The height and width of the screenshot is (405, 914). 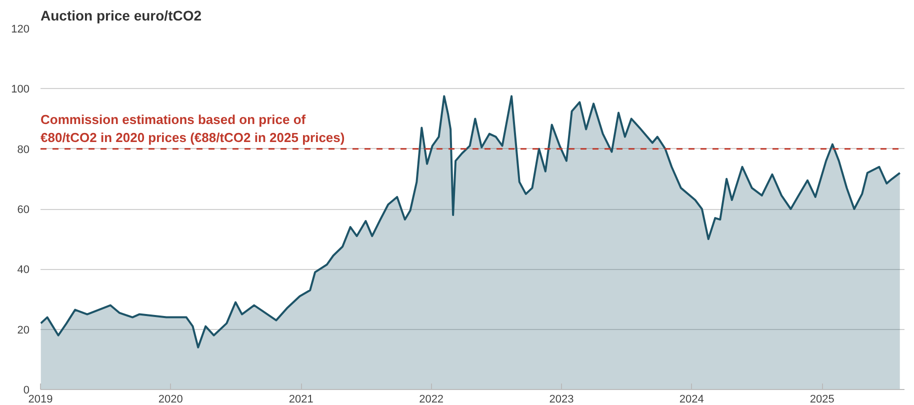 I want to click on x-tick-label: 2020, so click(x=170, y=399).